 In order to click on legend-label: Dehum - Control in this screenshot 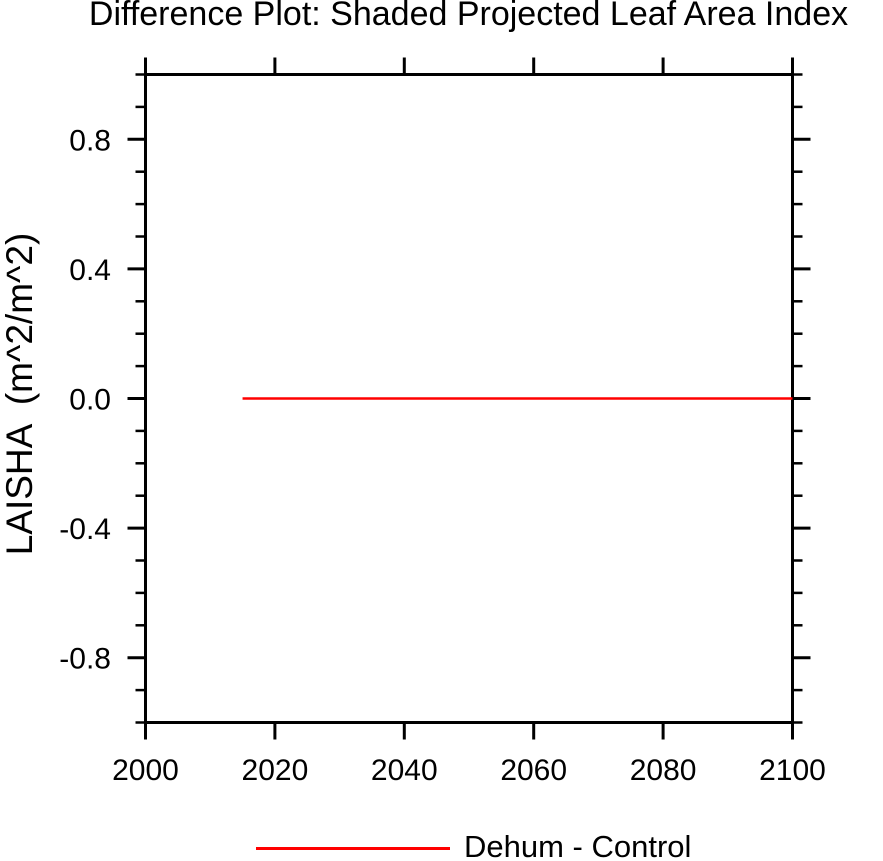, I will do `click(578, 845)`.